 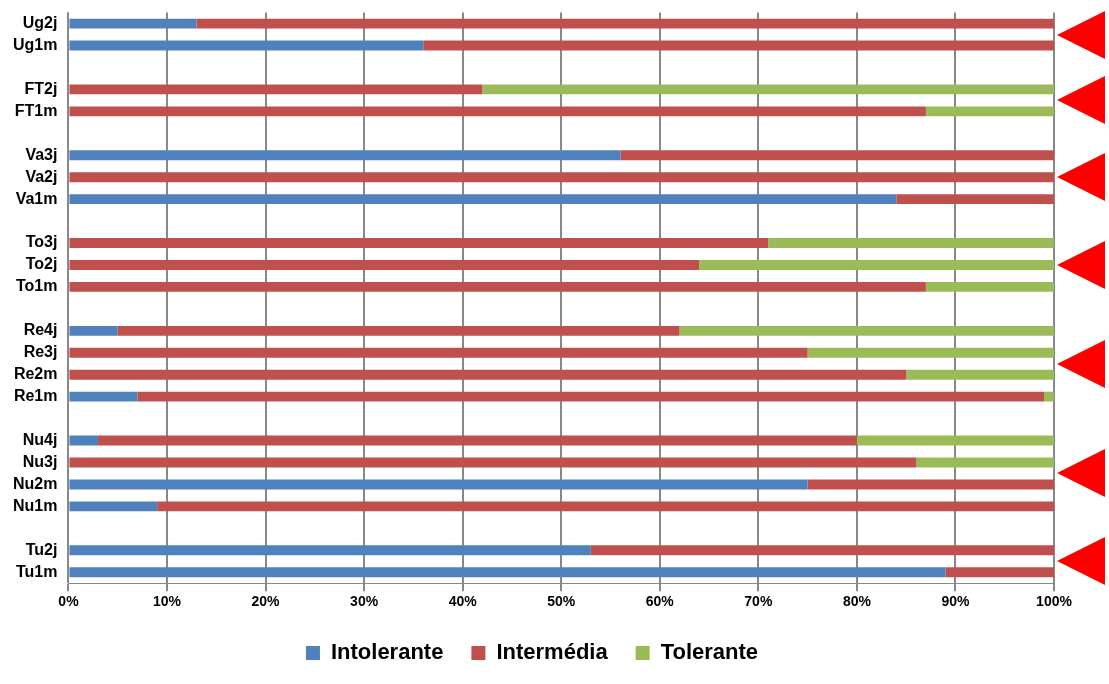 I want to click on y-tick-label: Nu1m, so click(x=35, y=505).